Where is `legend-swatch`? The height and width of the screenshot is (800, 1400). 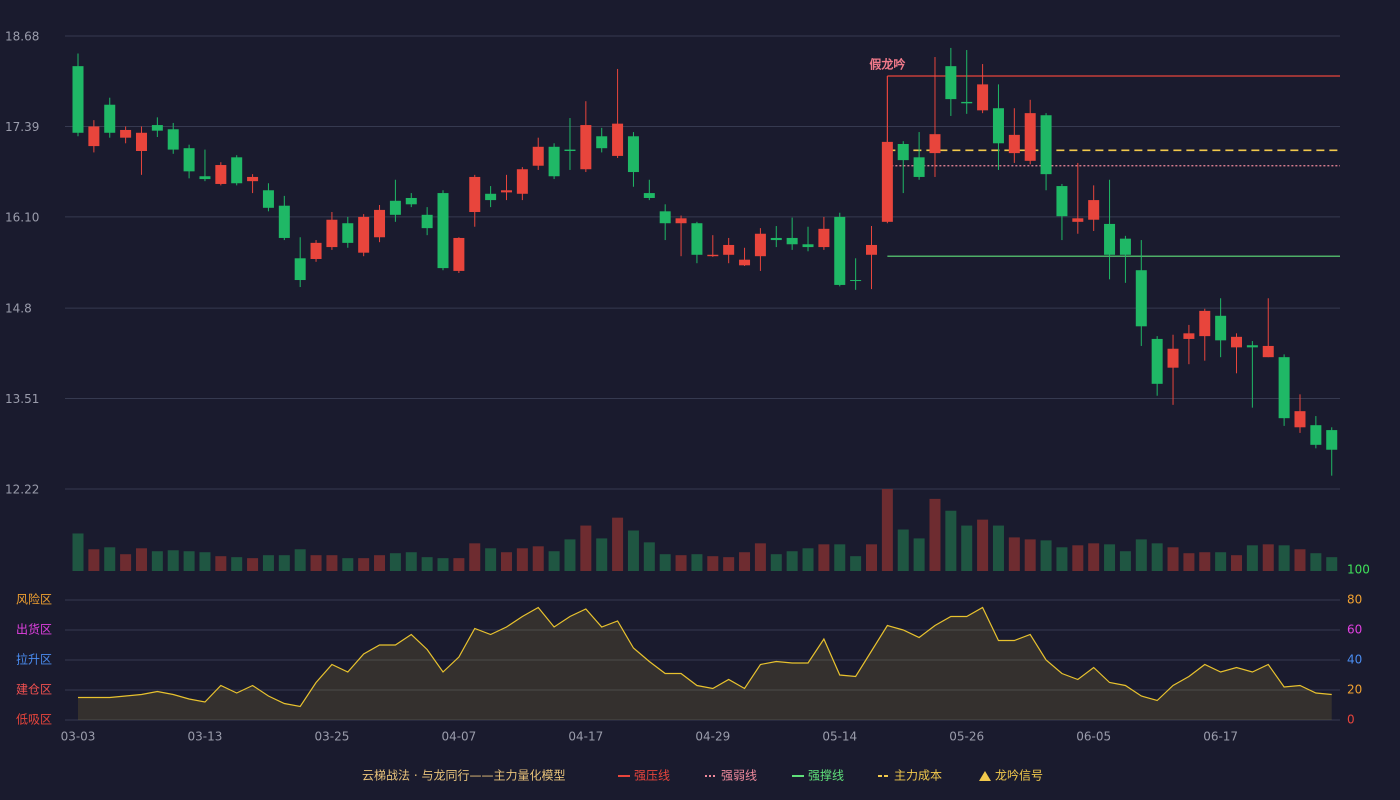 legend-swatch is located at coordinates (985, 776).